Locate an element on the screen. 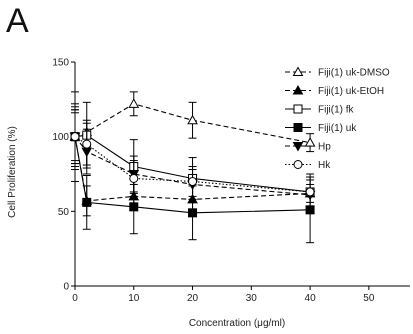  legend-label: Fiji(1) uk-DMSO is located at coordinates (354, 73).